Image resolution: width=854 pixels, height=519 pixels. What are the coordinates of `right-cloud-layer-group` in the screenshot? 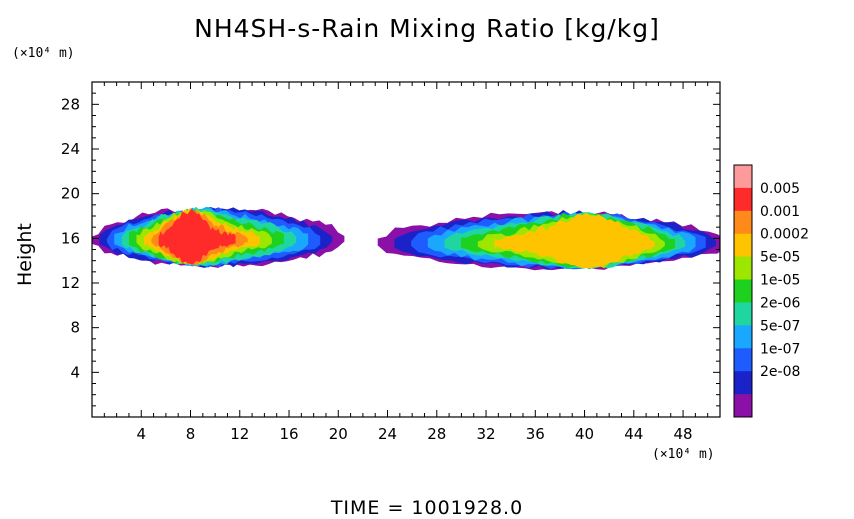 It's located at (574, 240).